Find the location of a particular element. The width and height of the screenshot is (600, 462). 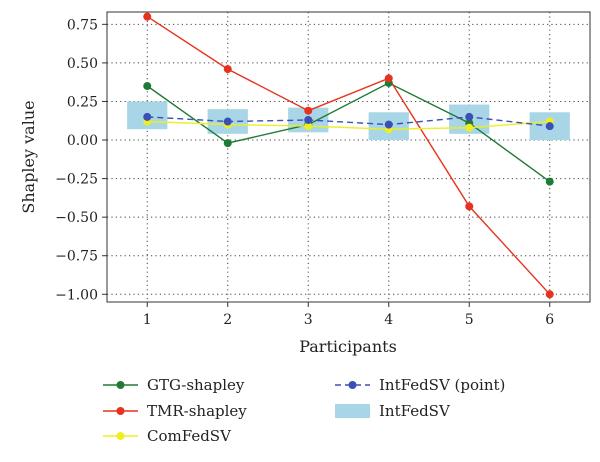

legend-marker-comfedsv is located at coordinates (120, 436).